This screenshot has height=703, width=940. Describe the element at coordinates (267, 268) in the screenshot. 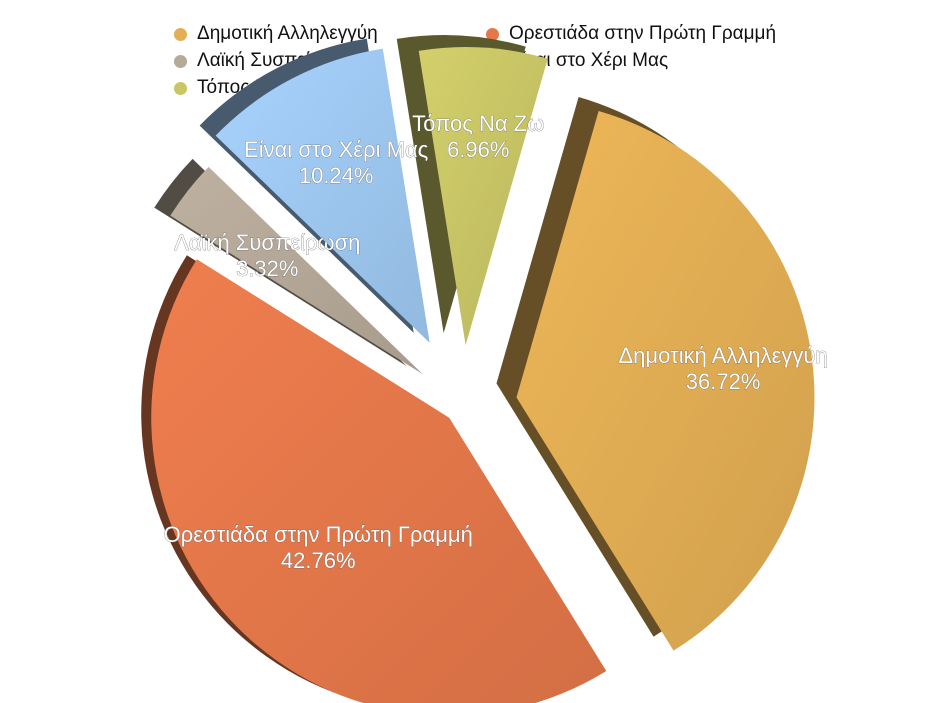

I see `slice-percent-label: 3.32%` at that location.